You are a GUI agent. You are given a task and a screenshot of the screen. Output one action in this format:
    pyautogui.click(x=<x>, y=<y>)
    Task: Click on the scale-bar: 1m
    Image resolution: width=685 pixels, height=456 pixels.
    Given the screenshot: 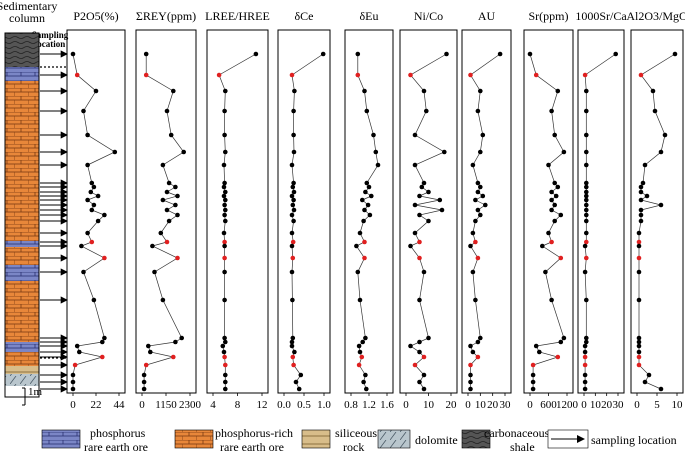 What is the action you would take?
    pyautogui.click(x=32, y=396)
    